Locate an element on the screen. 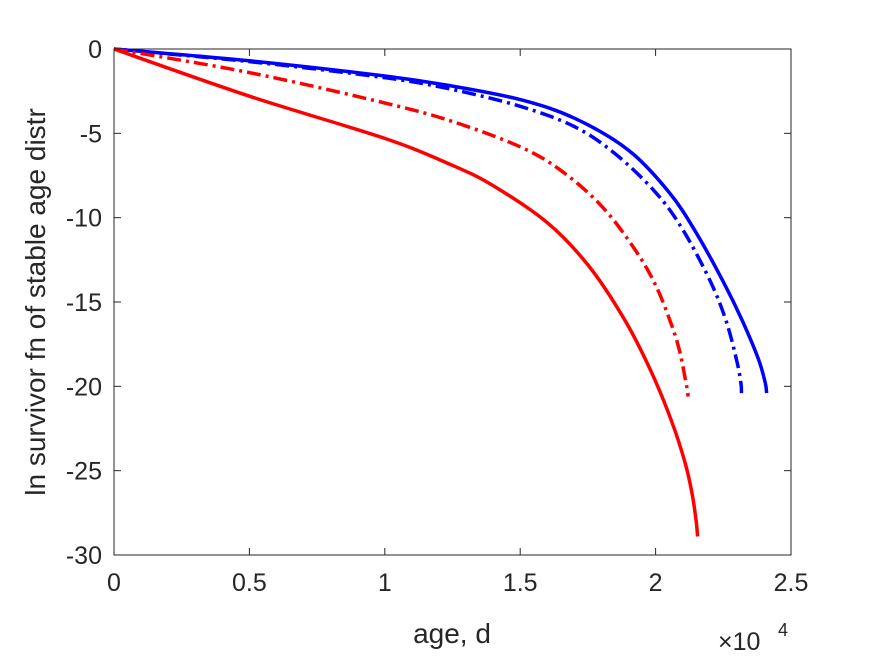 This screenshot has height=656, width=875. x-tick-label: 2 is located at coordinates (656, 583).